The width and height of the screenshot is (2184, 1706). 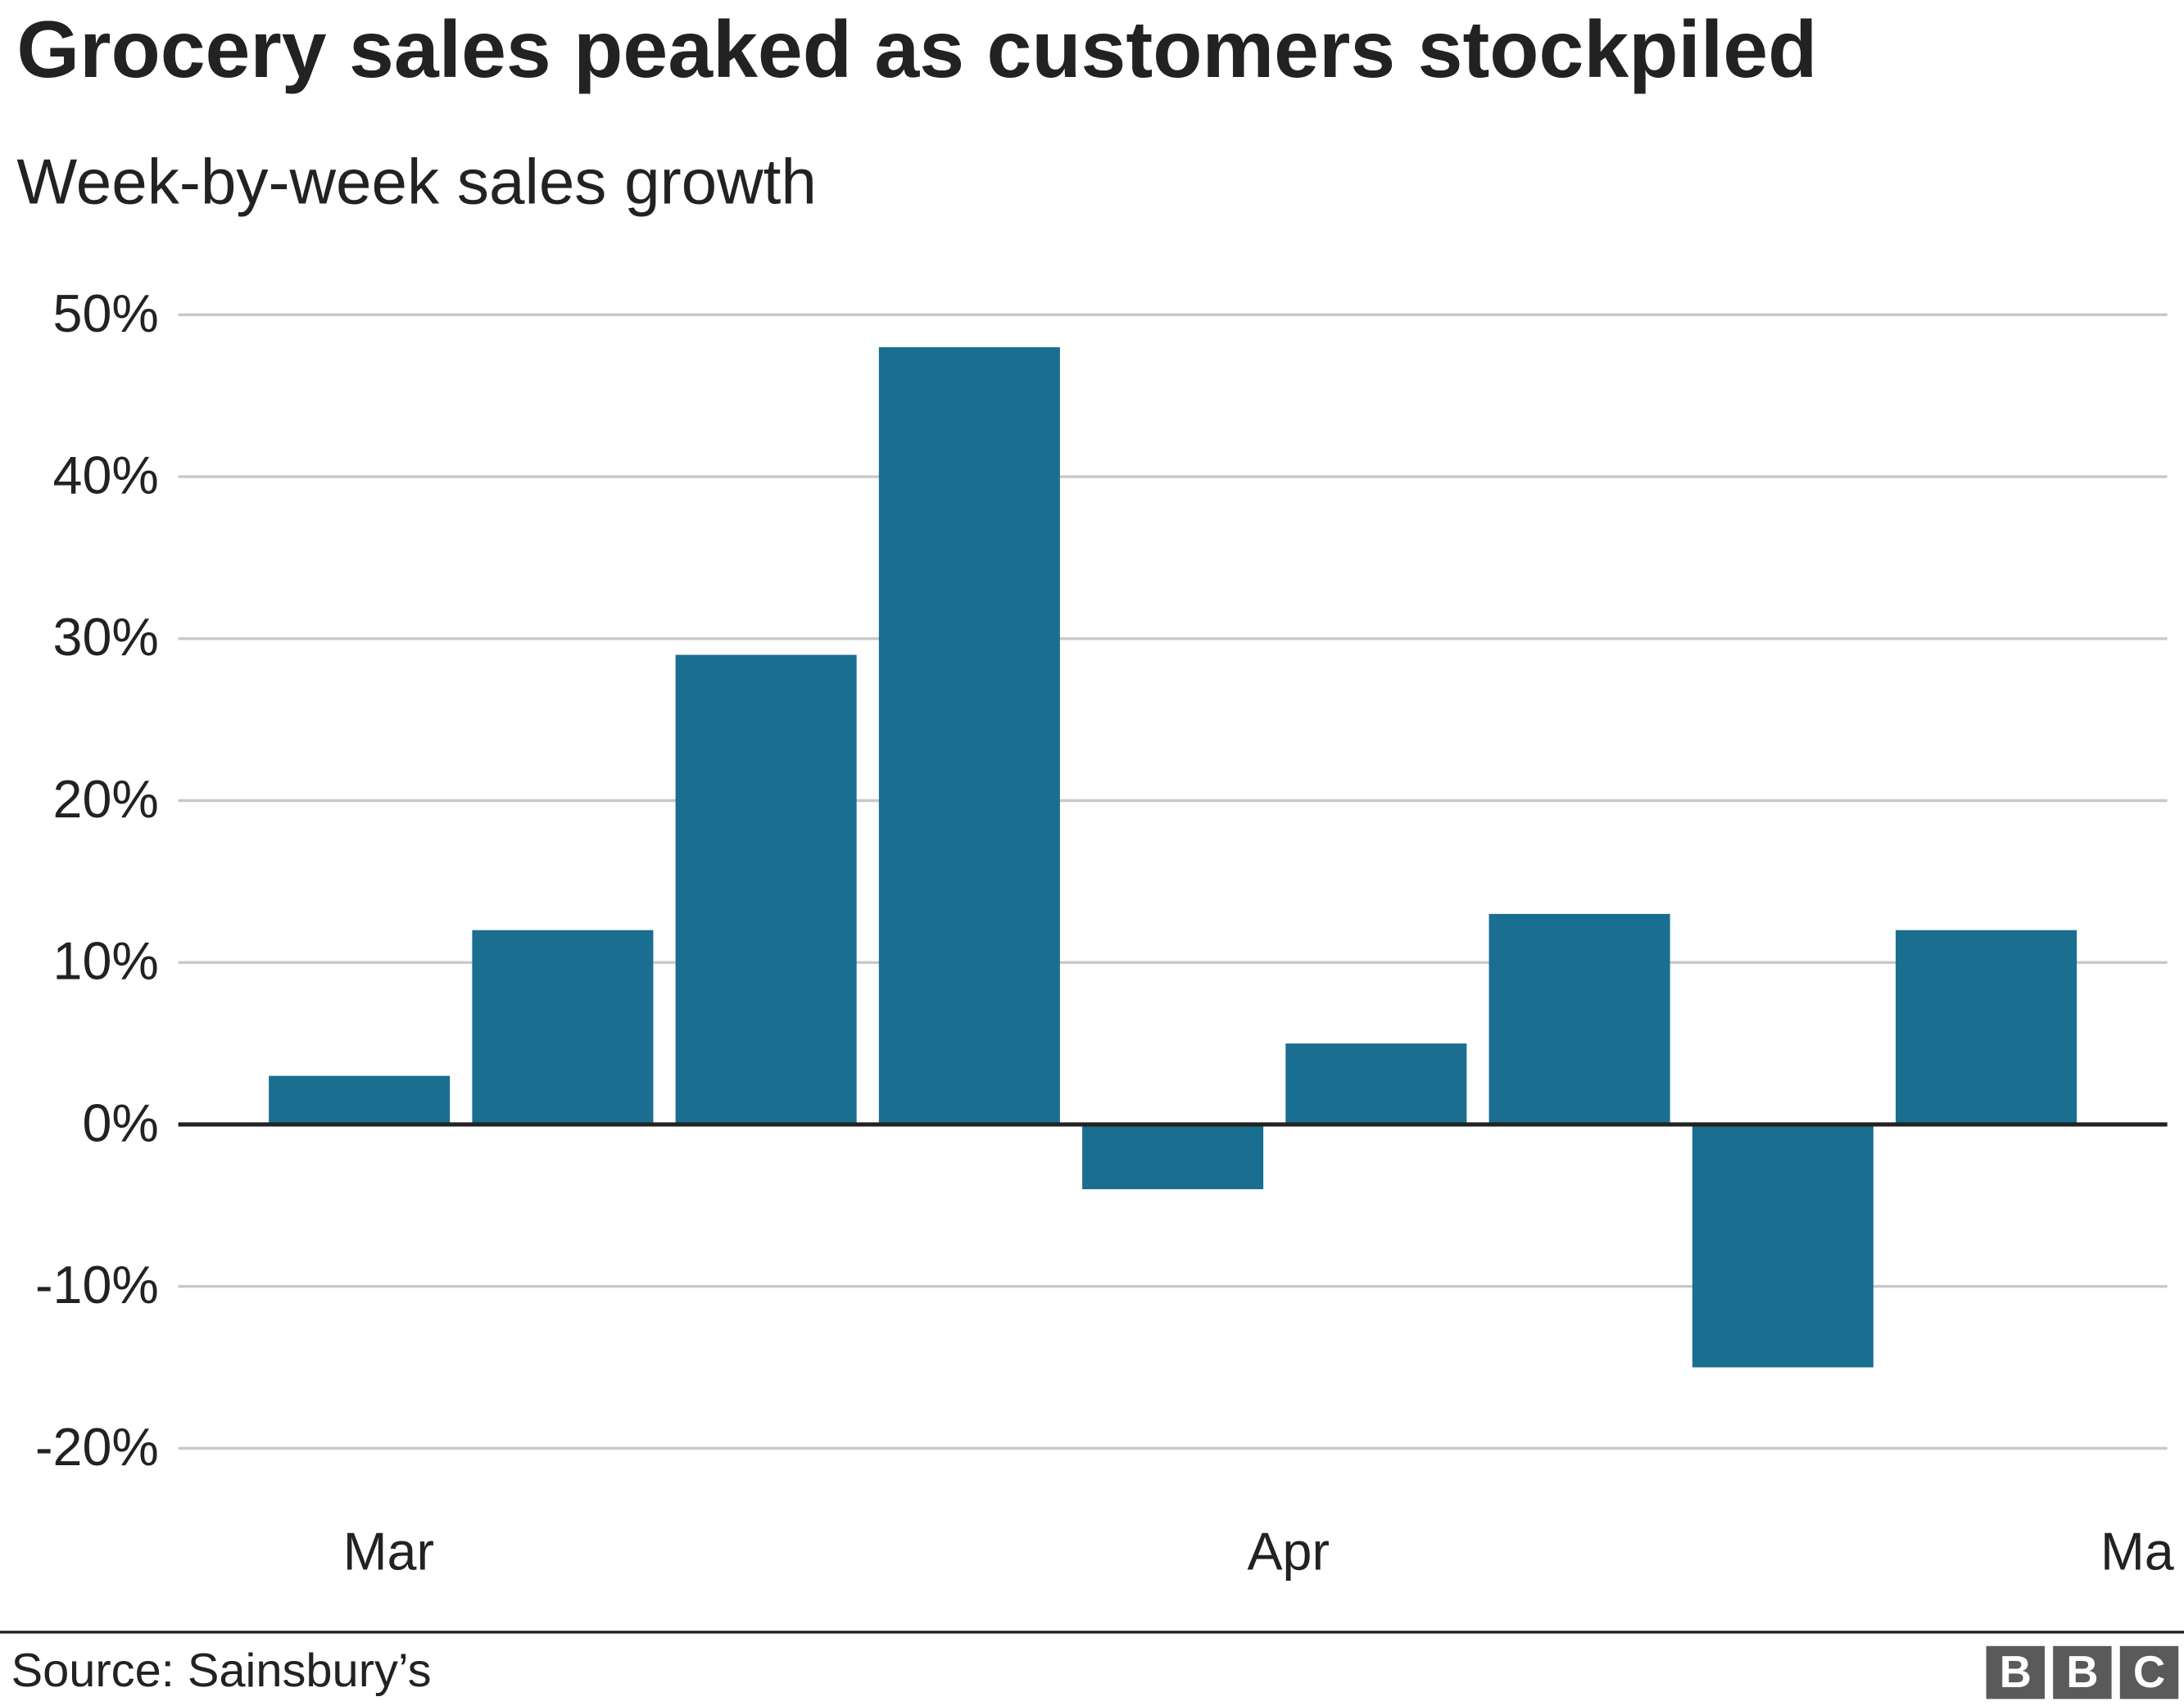 I want to click on y-tick-label: -20%, so click(x=97, y=1447).